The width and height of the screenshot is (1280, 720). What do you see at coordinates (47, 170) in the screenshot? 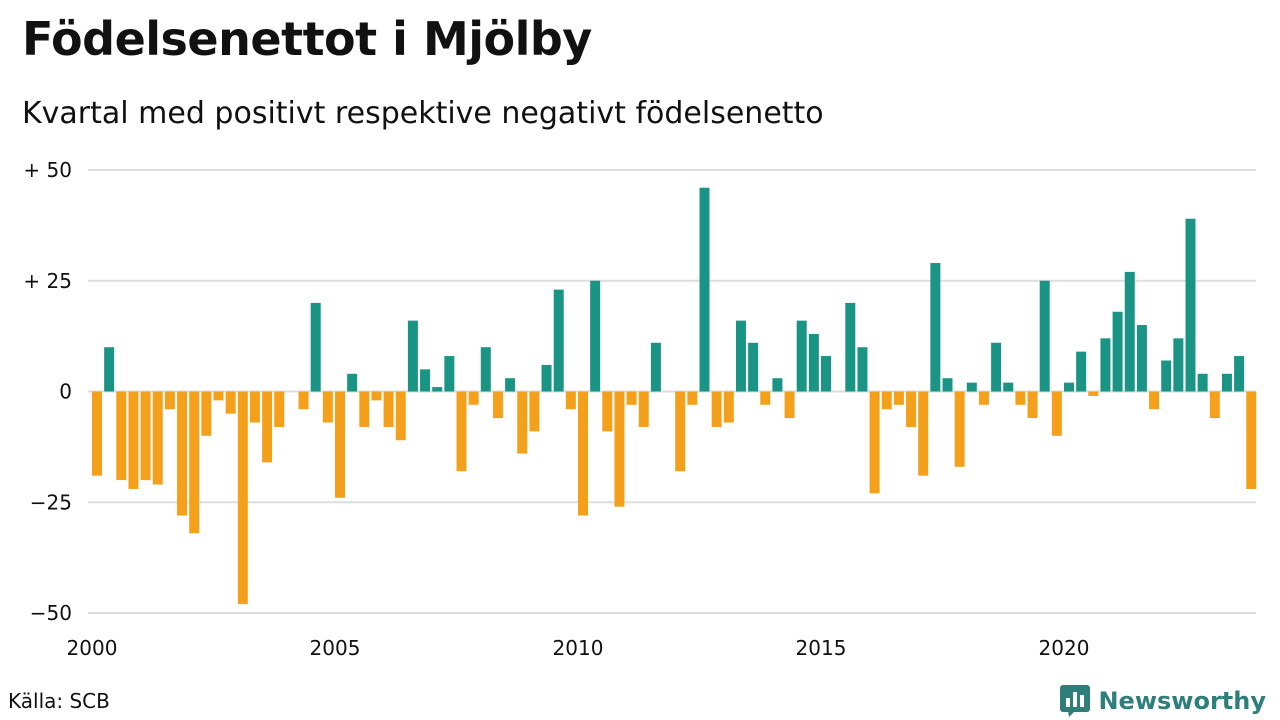
I see `y-tick-label: + 50` at bounding box center [47, 170].